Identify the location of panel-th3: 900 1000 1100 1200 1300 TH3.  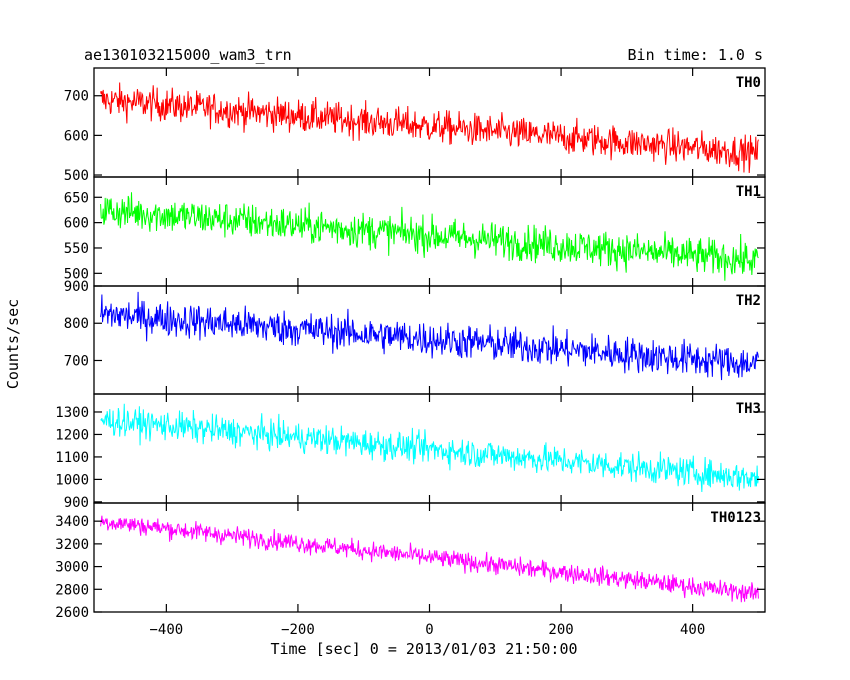
(410, 452).